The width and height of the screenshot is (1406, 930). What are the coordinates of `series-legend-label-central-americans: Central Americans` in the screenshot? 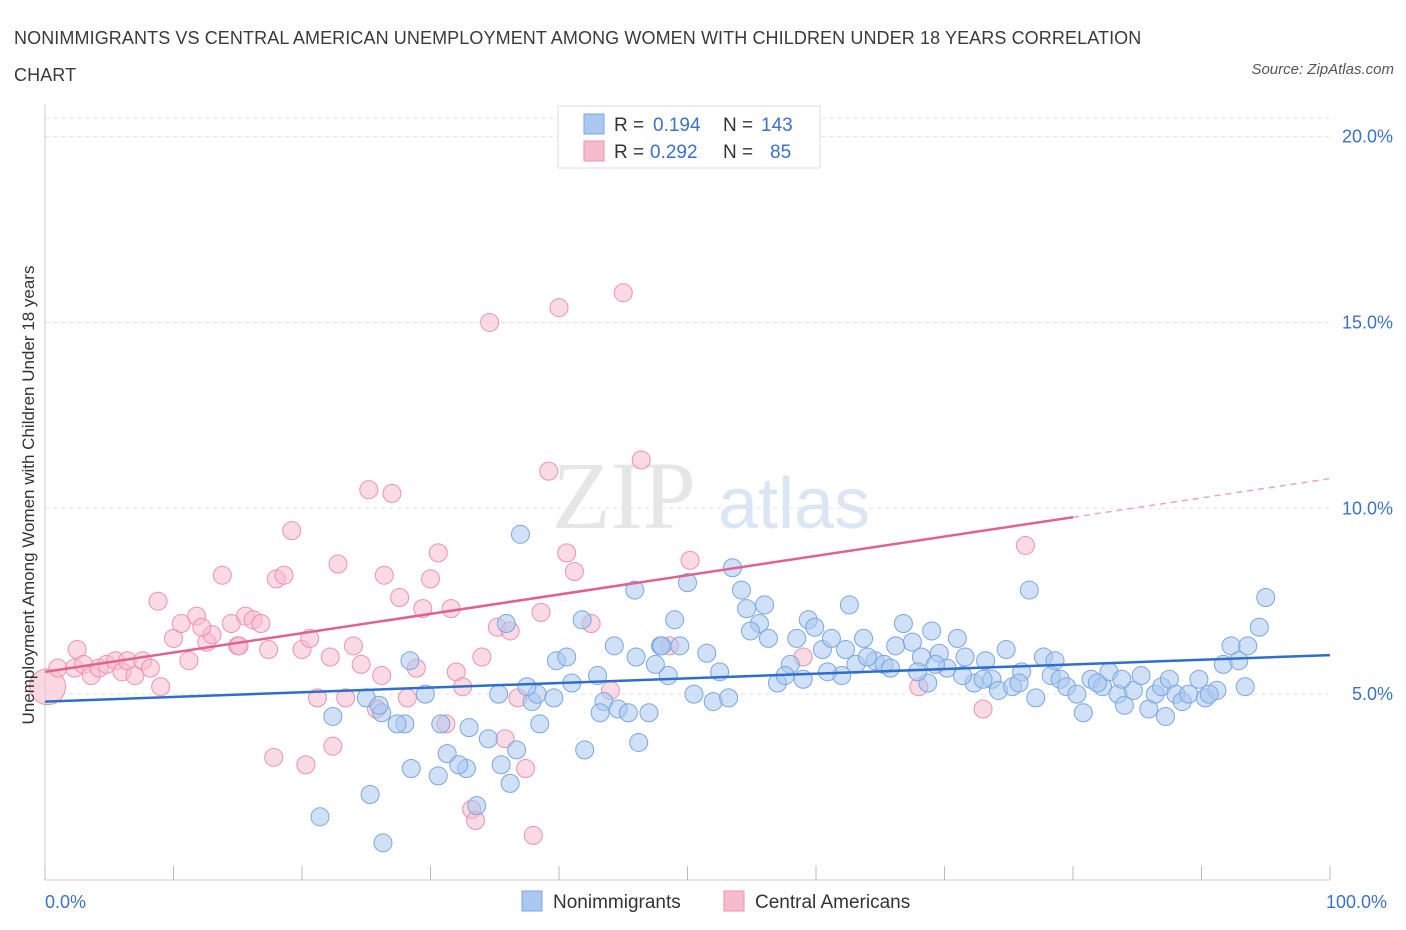 It's located at (832, 902).